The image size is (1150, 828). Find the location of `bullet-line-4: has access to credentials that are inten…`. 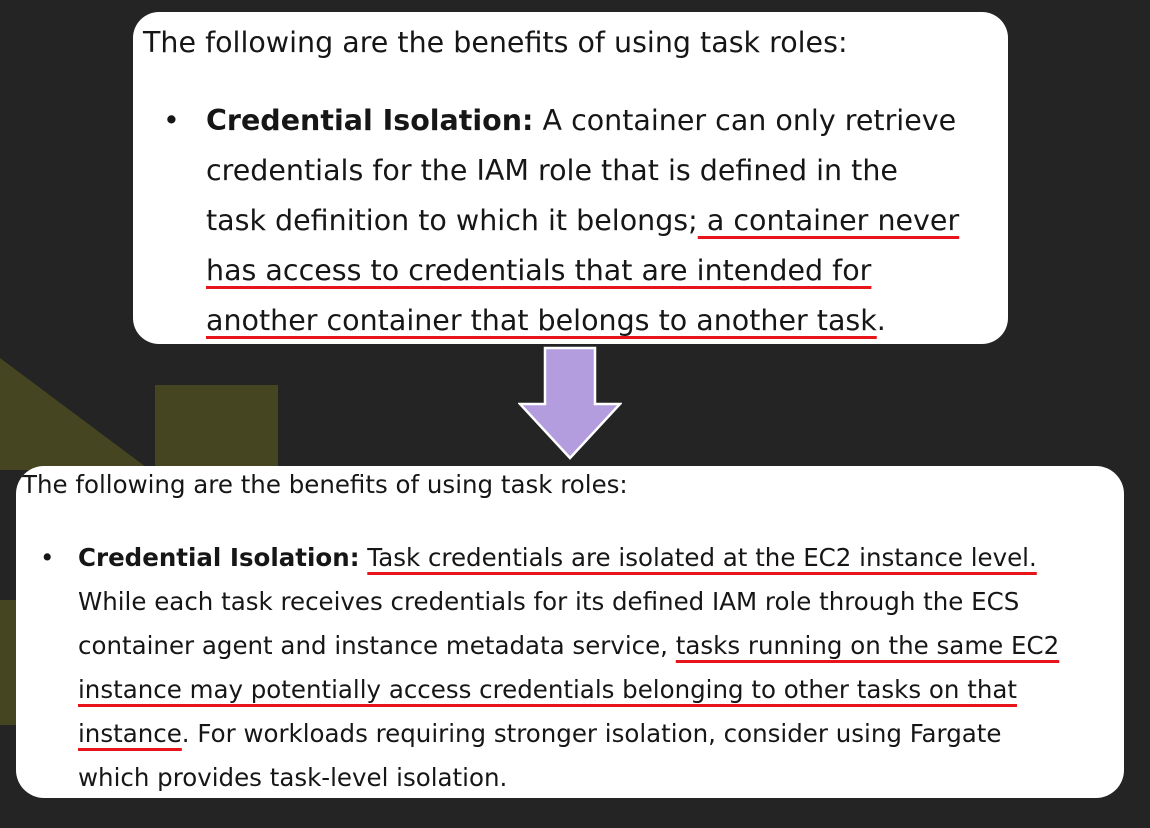

bullet-line-4: has access to credentials that are inten… is located at coordinates (606, 271).